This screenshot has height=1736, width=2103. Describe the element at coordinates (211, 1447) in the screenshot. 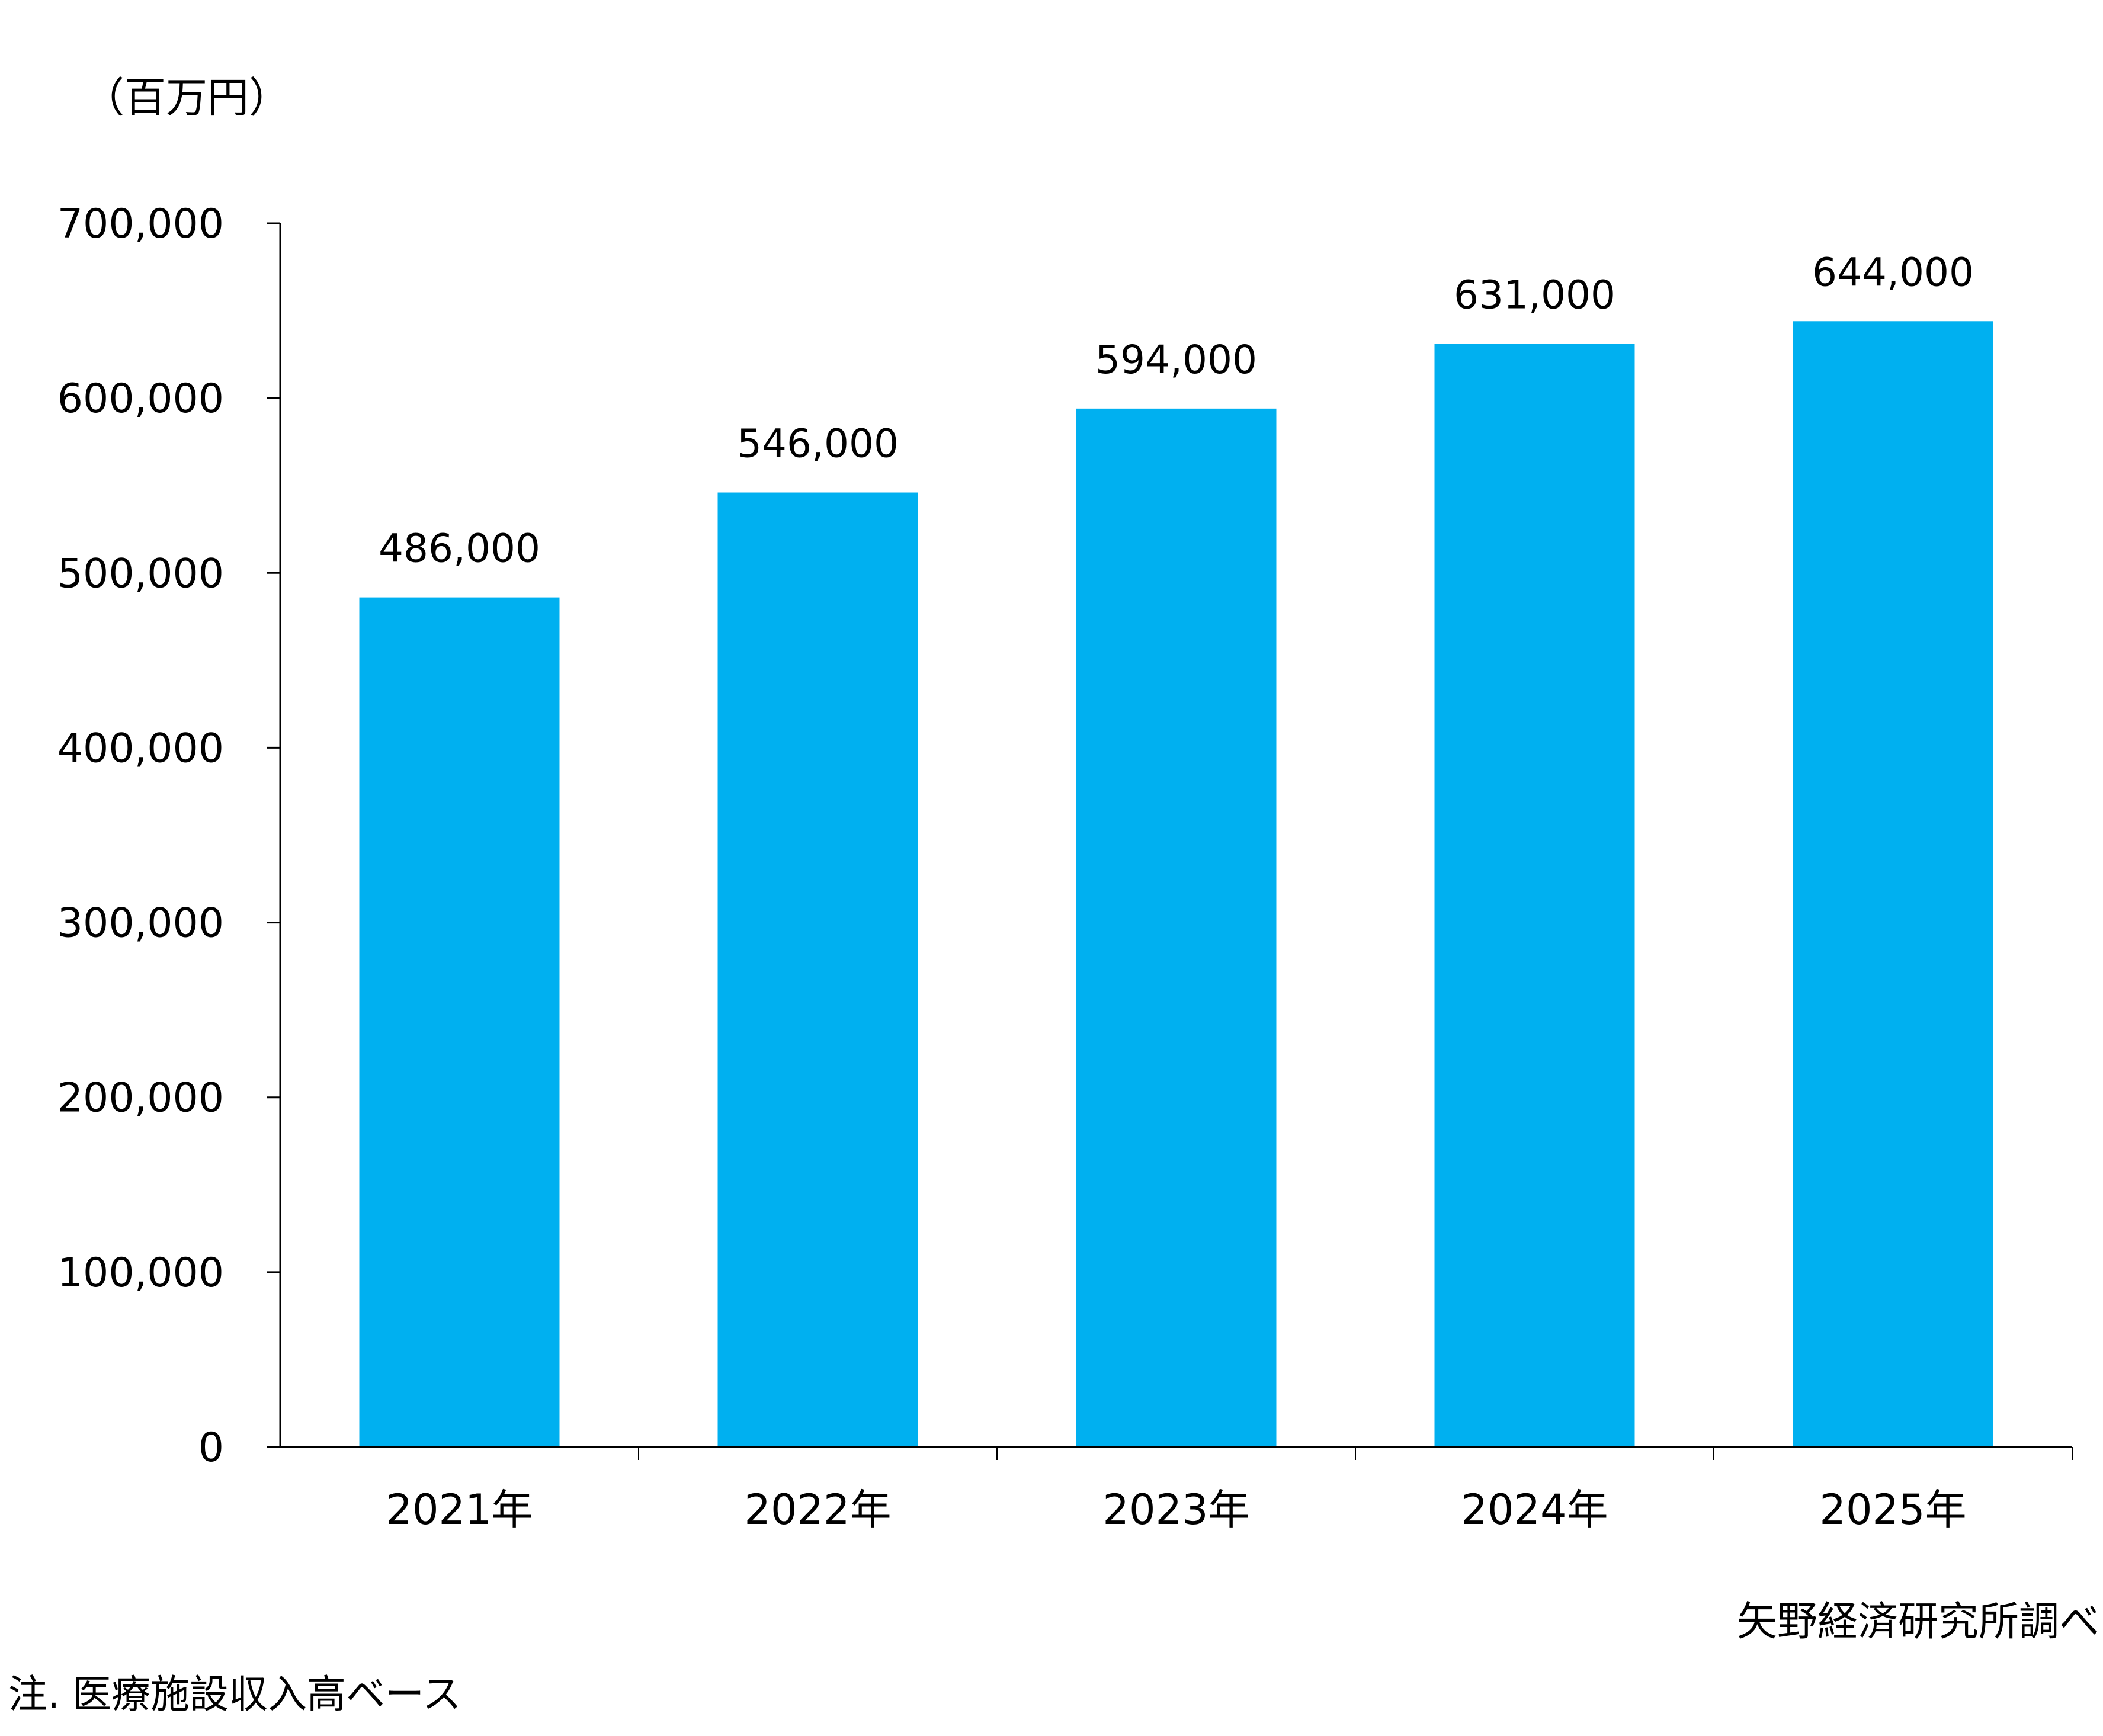

I see `y-tick-label: 0` at that location.